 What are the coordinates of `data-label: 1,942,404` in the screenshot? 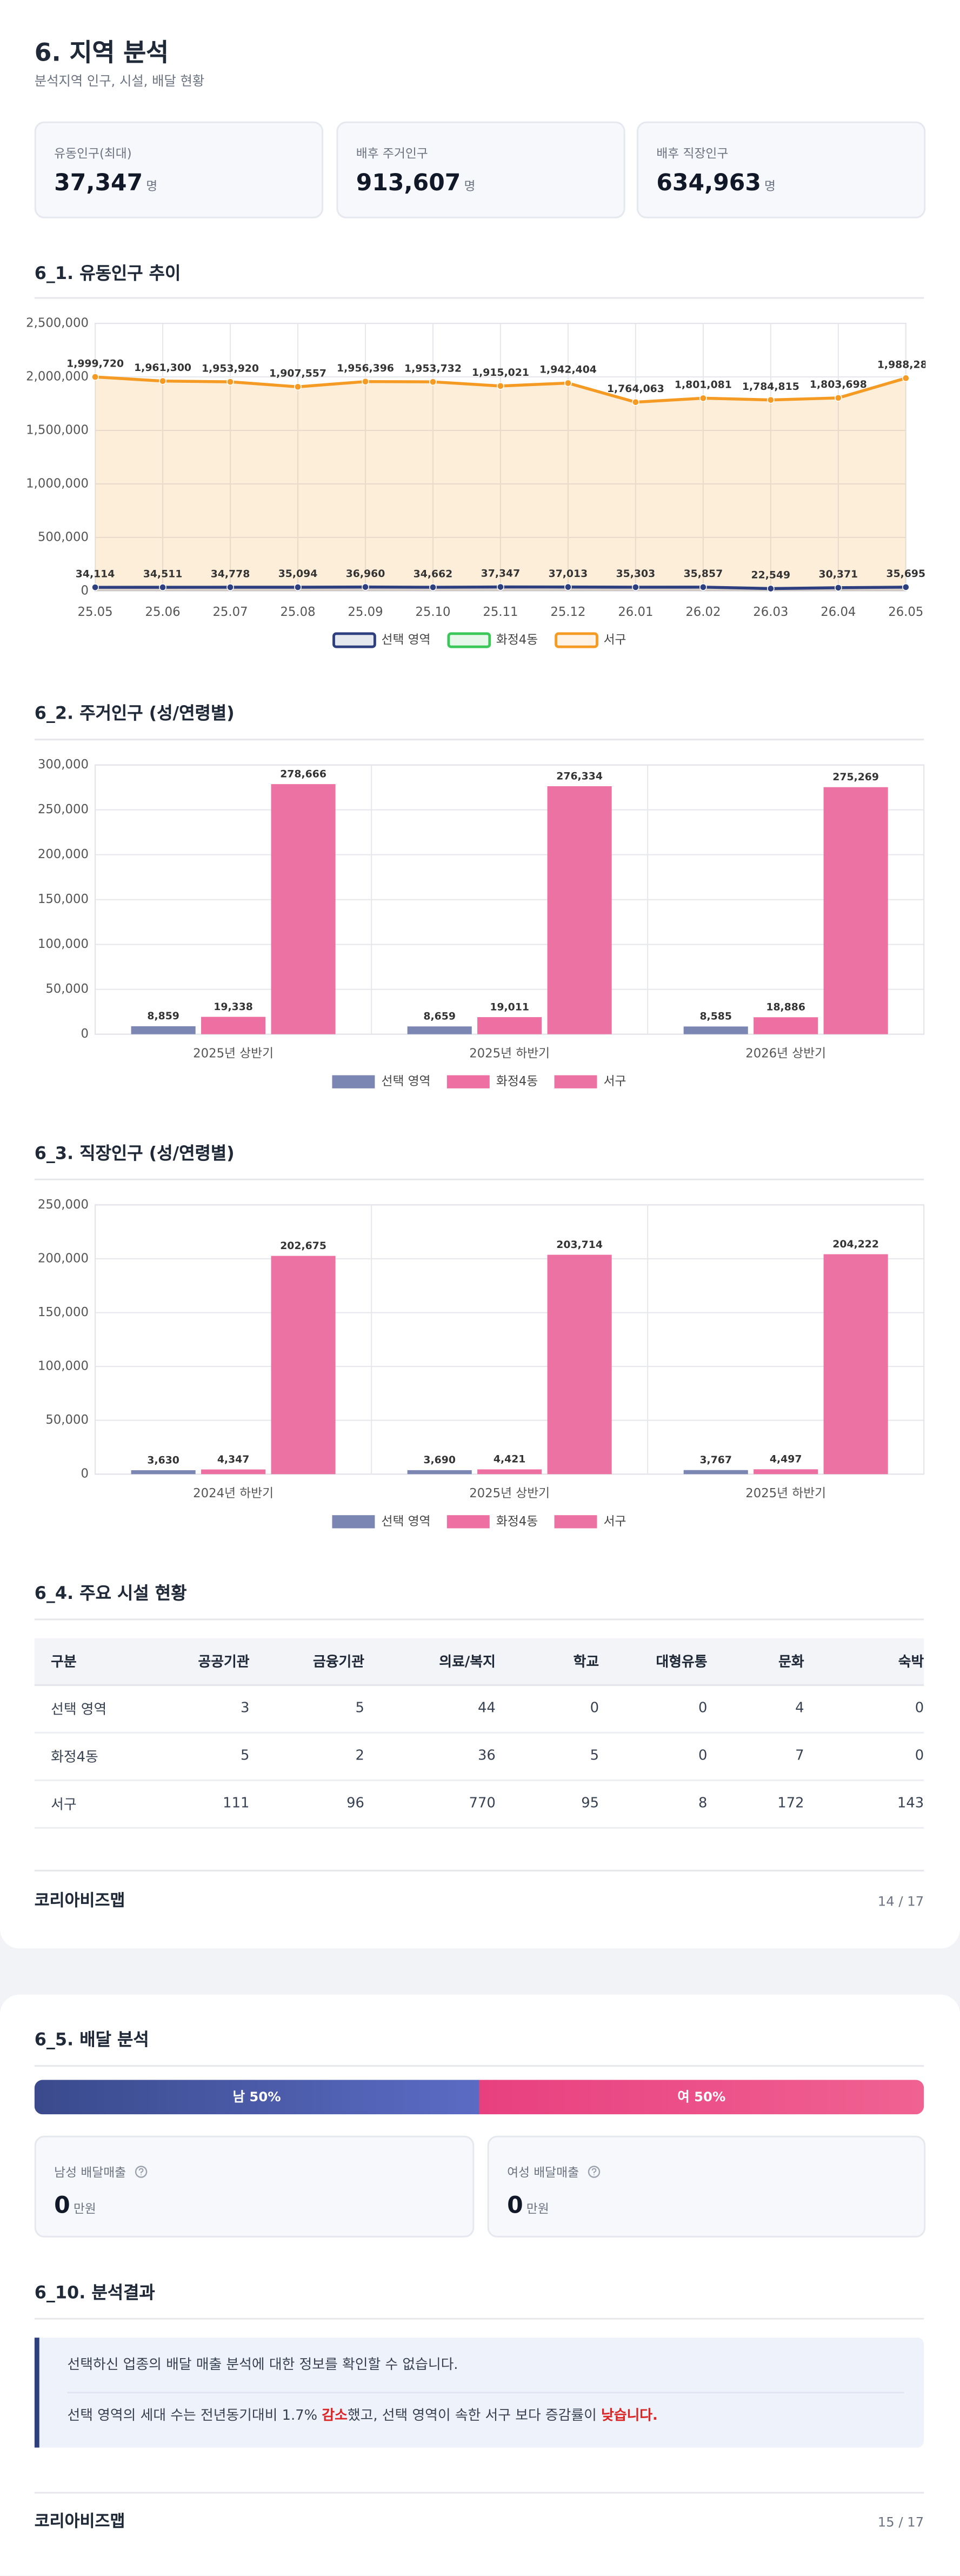 It's located at (568, 370).